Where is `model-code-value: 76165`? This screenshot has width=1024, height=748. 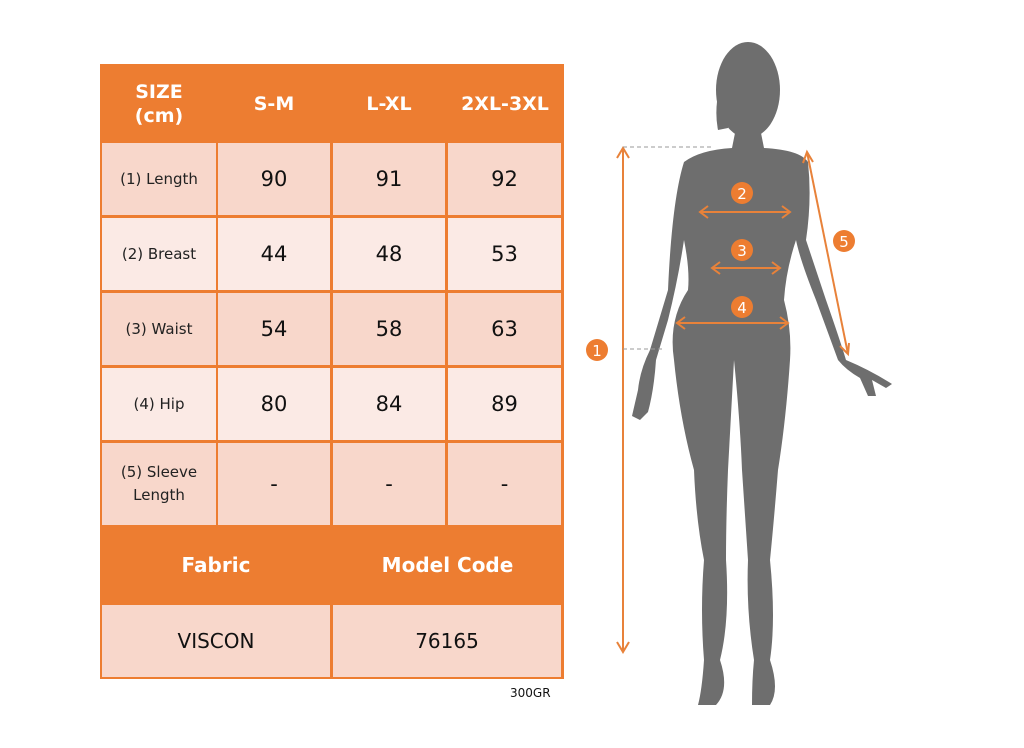
model-code-value: 76165 is located at coordinates (447, 641).